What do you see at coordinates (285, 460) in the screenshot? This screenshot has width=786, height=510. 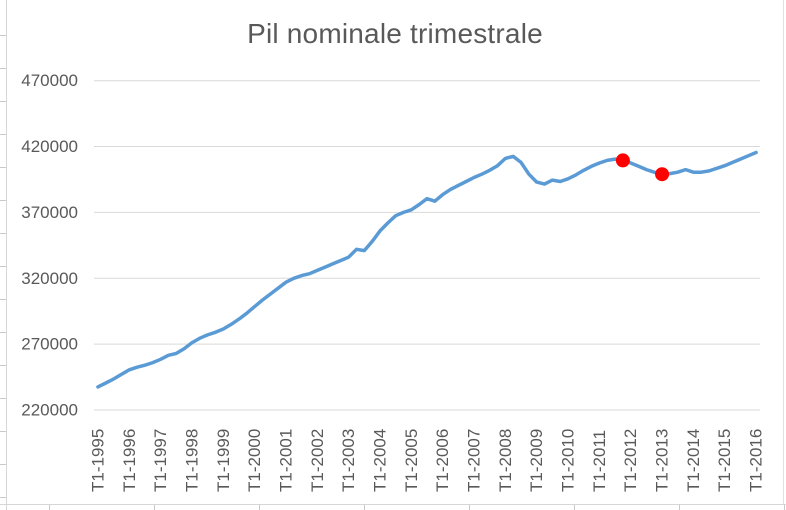 I see `x-tick-label: T1-2001` at bounding box center [285, 460].